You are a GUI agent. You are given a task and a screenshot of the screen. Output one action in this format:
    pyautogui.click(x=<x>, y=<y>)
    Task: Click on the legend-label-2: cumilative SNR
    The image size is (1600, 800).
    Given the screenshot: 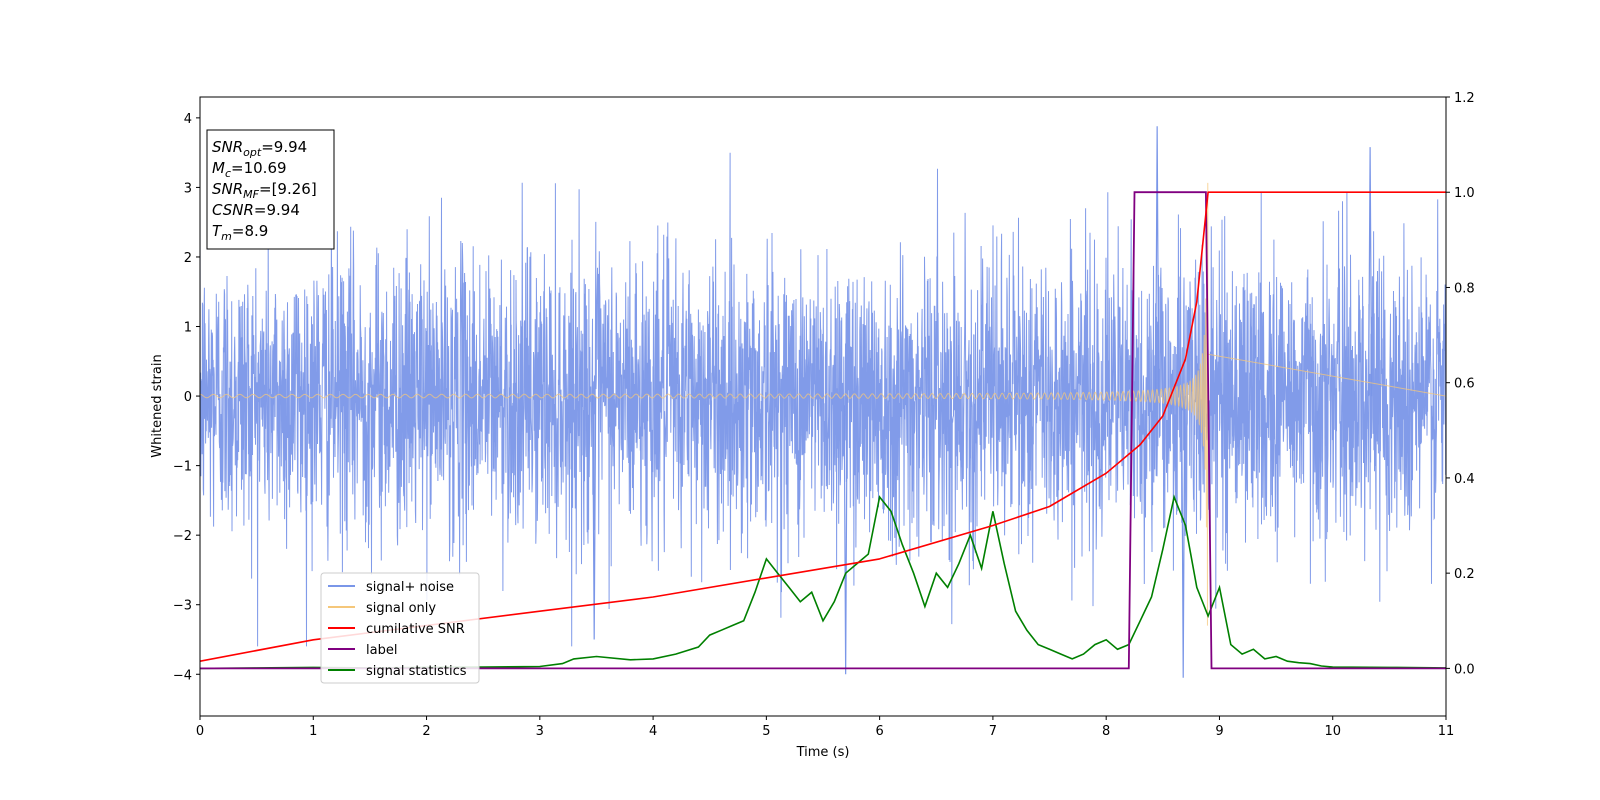 What is the action you would take?
    pyautogui.click(x=415, y=629)
    